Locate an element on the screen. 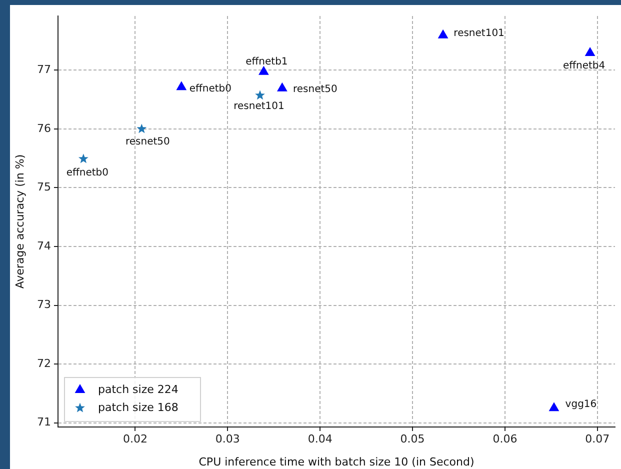 The height and width of the screenshot is (469, 621). x-tick-label: 0.06 is located at coordinates (505, 439).